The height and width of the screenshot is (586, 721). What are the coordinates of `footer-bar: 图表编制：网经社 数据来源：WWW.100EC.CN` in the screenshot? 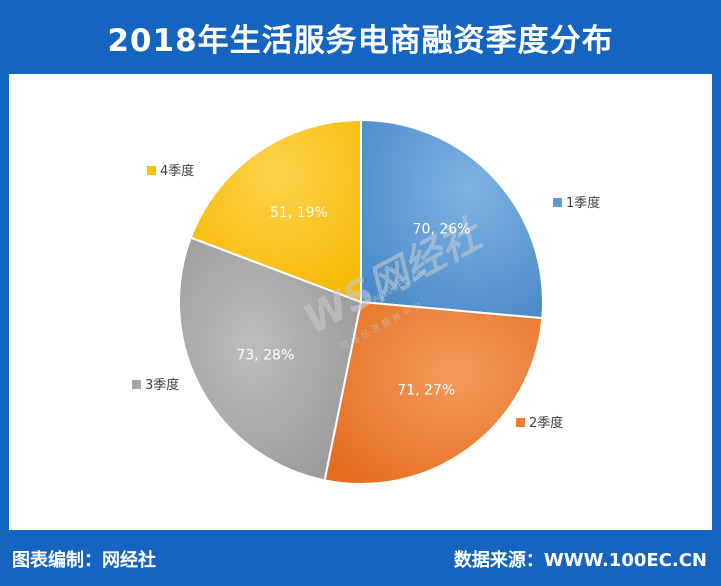 It's located at (360, 558).